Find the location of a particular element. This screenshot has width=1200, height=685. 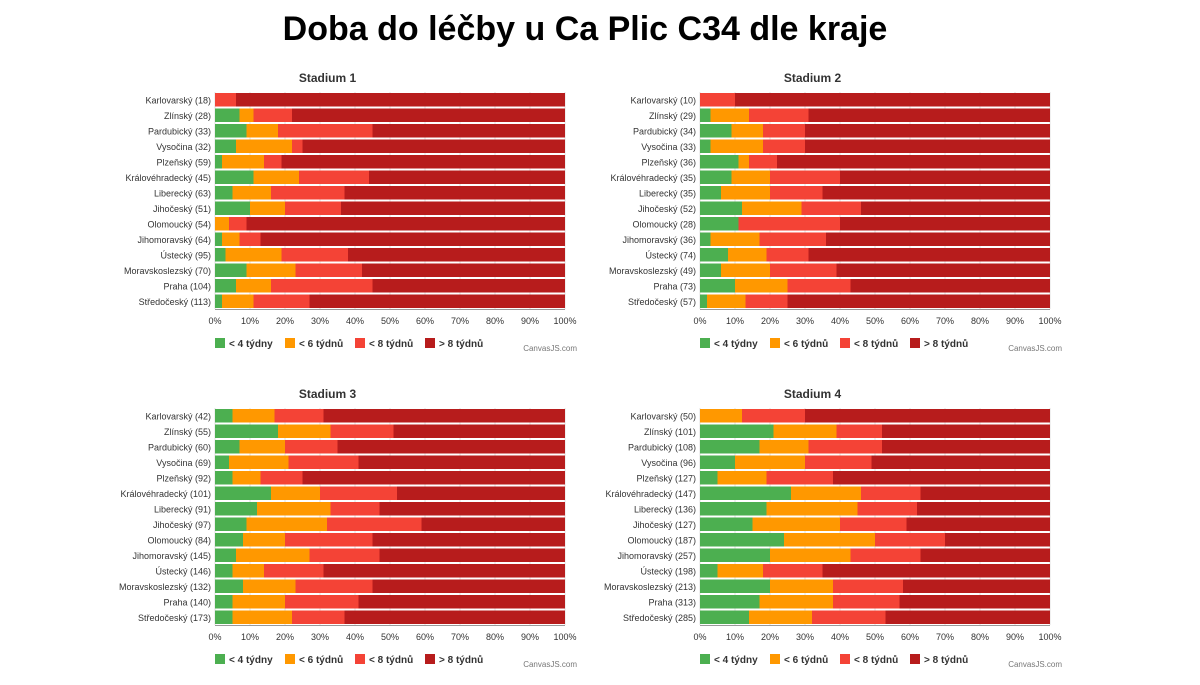

category-label: Středočeský (57) is located at coordinates (662, 302).